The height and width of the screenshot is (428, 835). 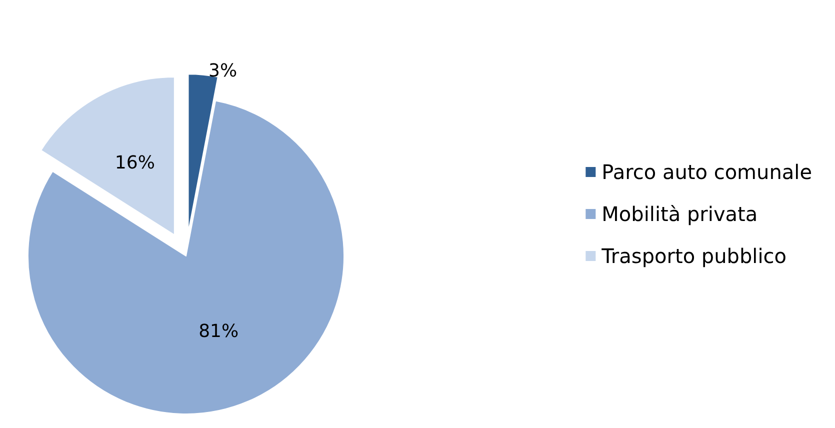 I want to click on data-label: 3%, so click(x=223, y=71).